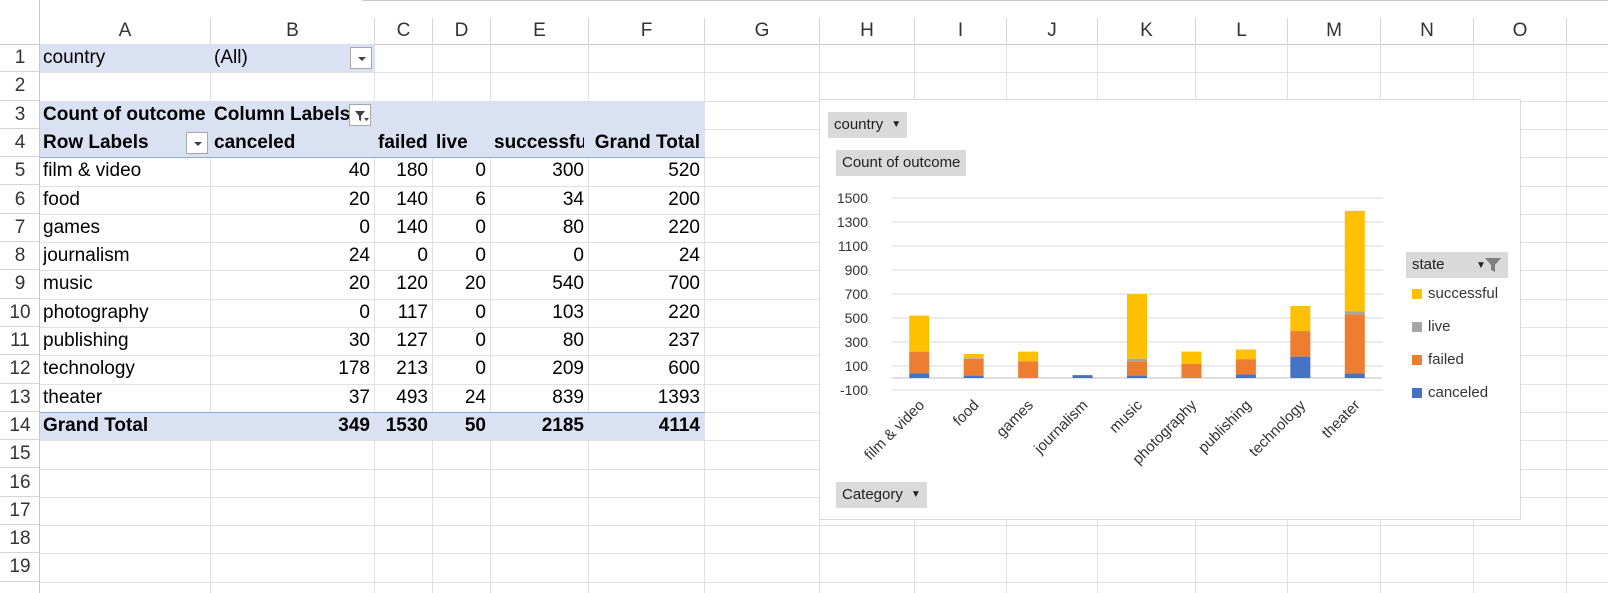 This screenshot has width=1608, height=593. What do you see at coordinates (475, 425) in the screenshot?
I see `grand-total-value: 50` at bounding box center [475, 425].